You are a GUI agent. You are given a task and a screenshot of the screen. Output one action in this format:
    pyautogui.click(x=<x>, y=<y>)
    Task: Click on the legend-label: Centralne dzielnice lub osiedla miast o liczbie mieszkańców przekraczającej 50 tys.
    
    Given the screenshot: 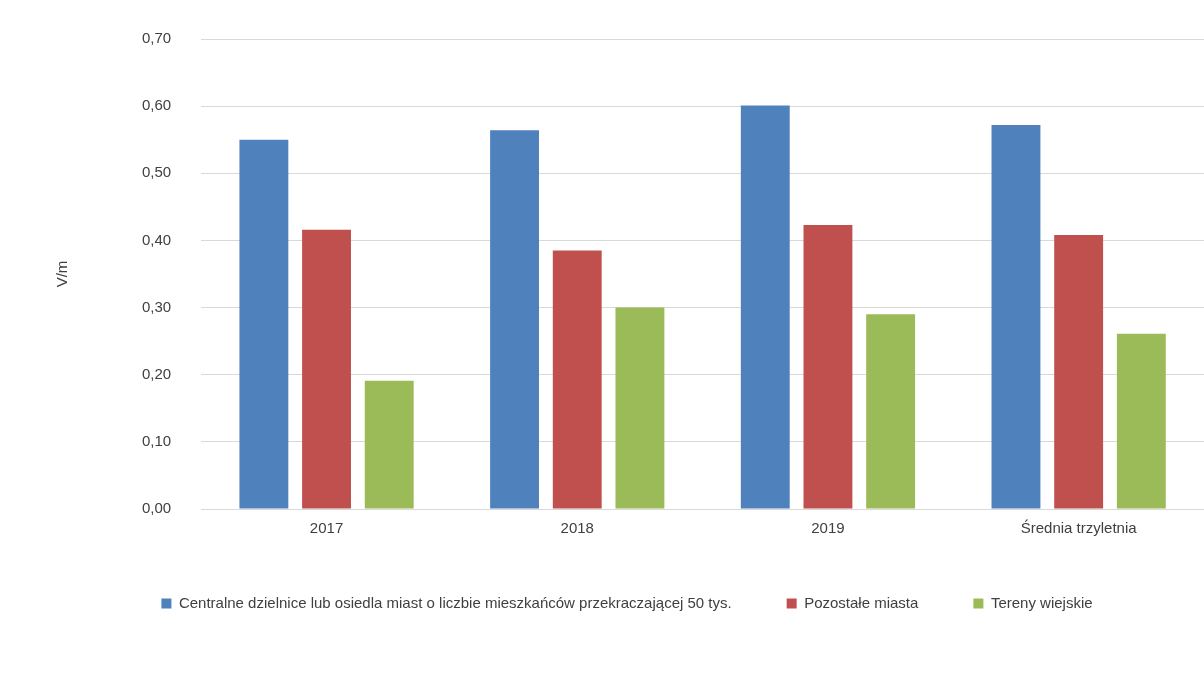 What is the action you would take?
    pyautogui.click(x=455, y=602)
    